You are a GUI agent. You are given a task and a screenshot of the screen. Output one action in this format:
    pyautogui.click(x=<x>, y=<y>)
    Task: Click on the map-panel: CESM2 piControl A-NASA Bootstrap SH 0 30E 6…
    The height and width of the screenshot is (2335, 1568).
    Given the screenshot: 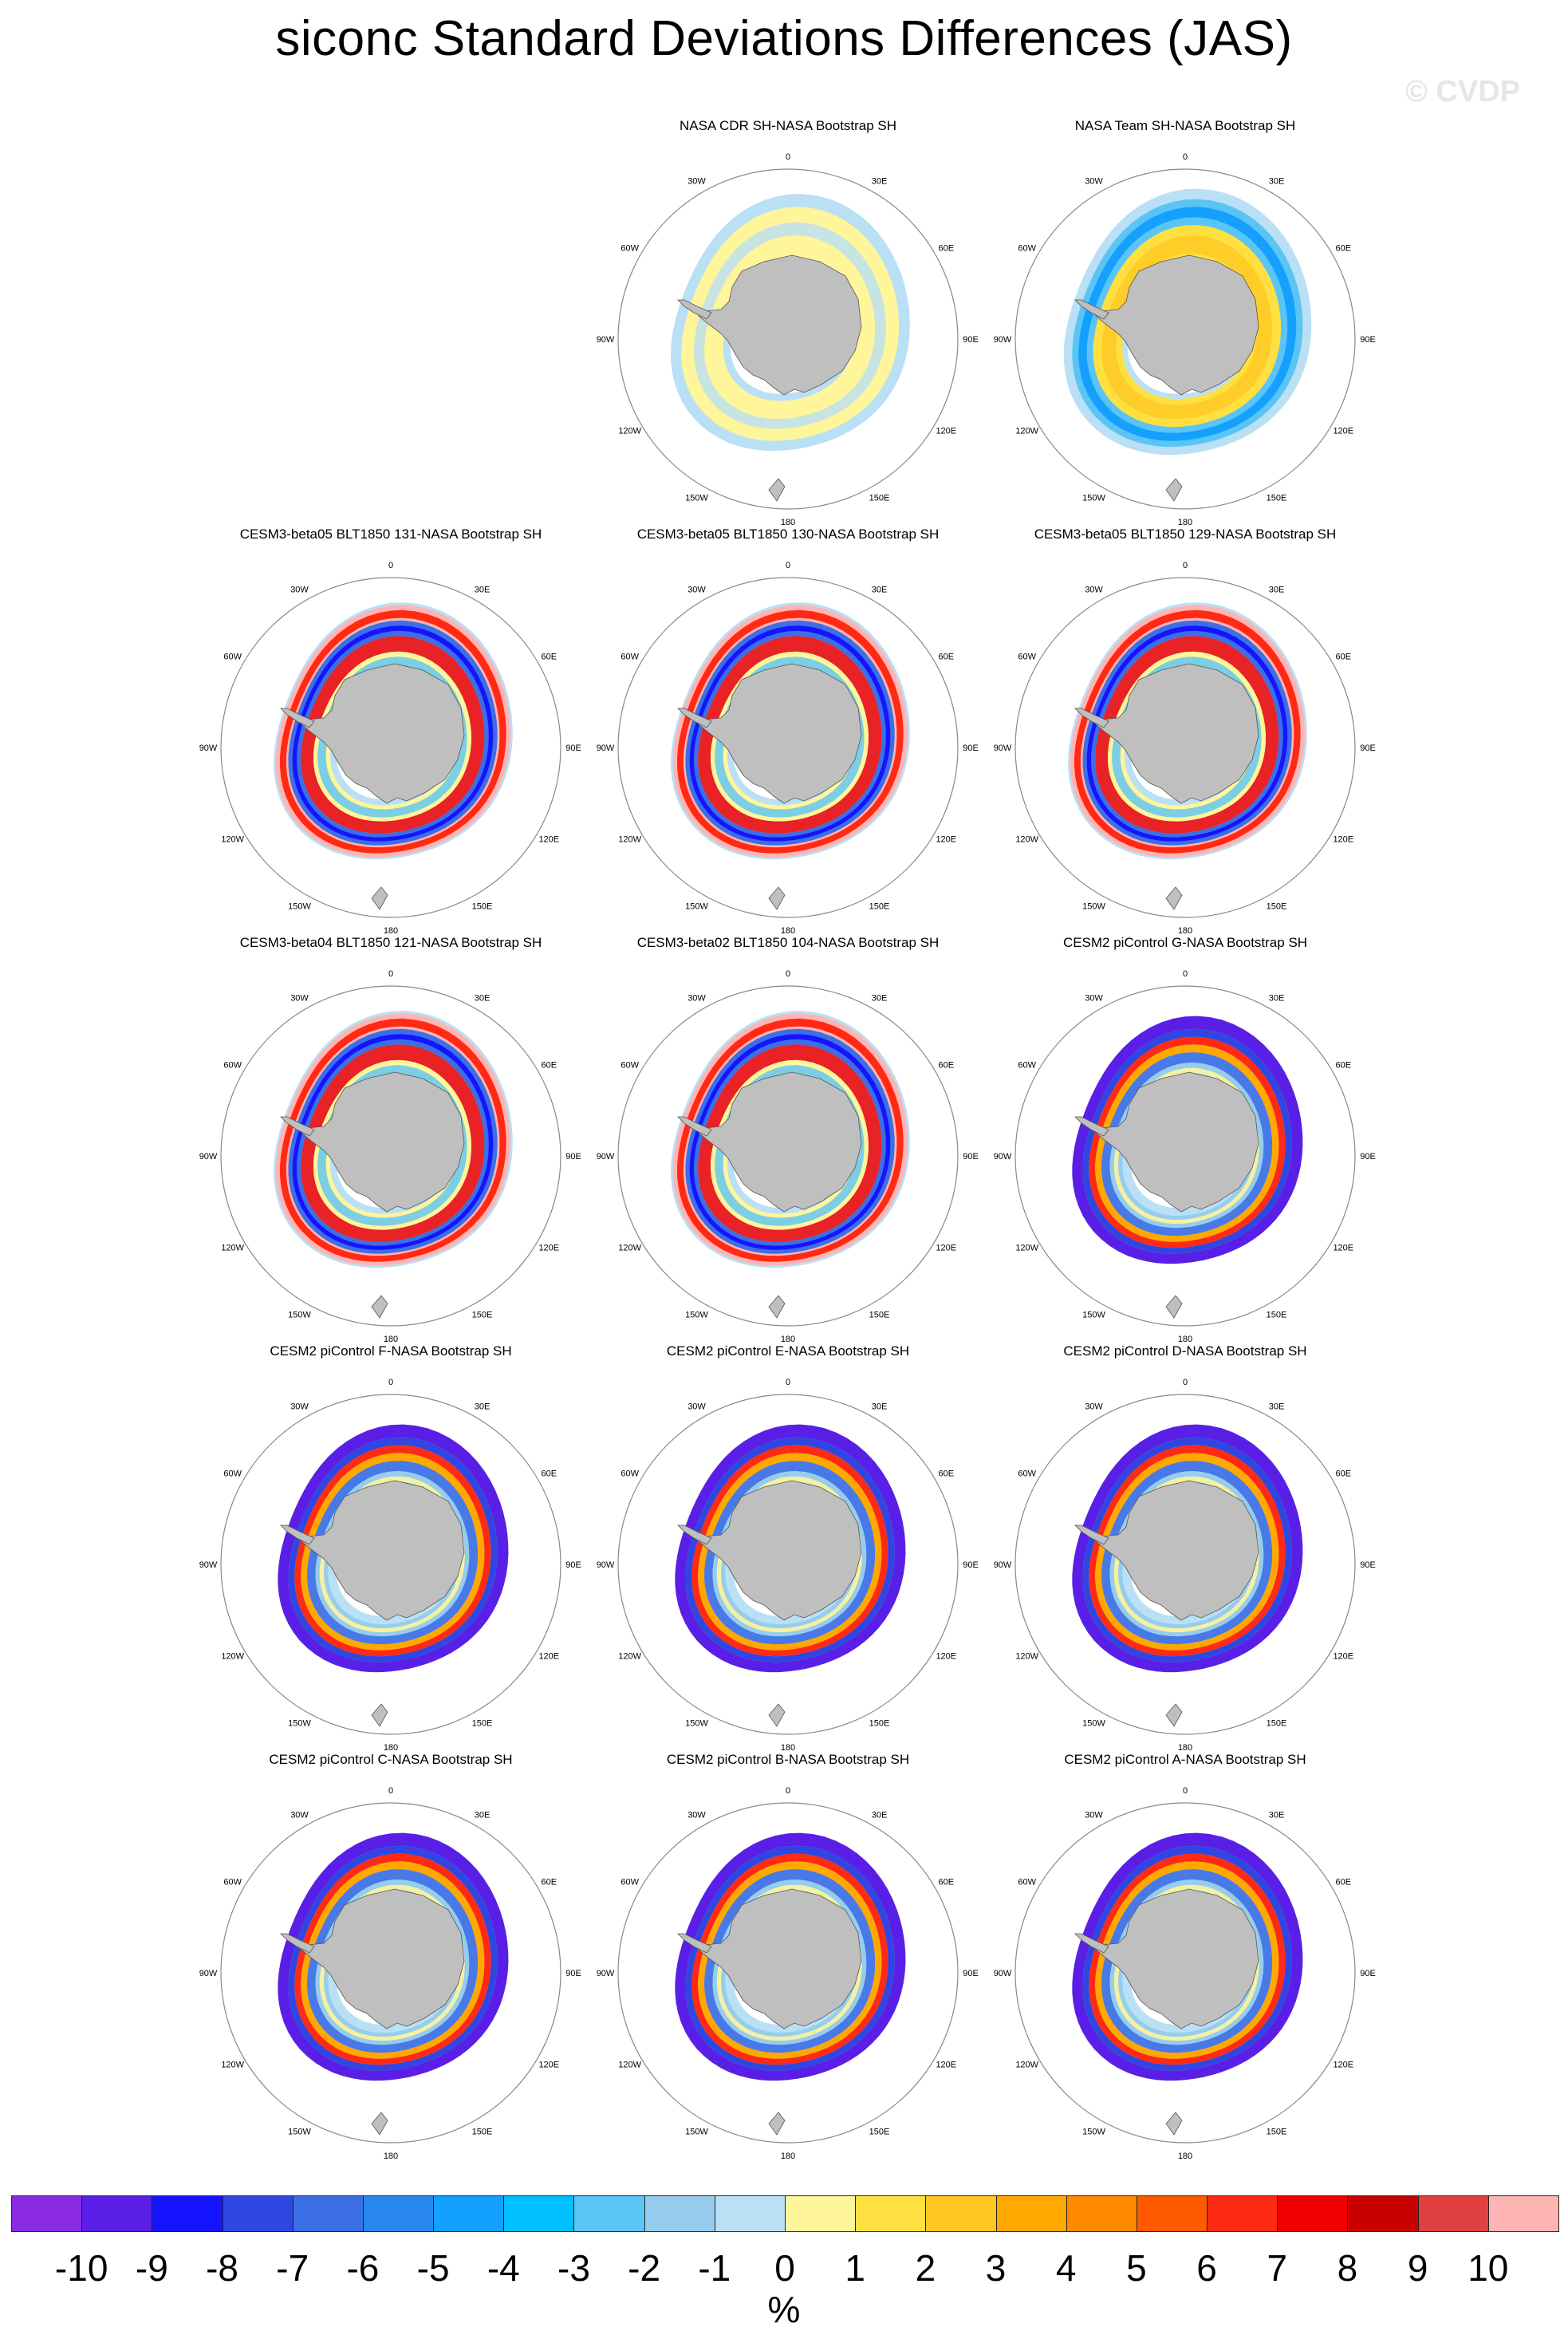 What is the action you would take?
    pyautogui.click(x=1185, y=1955)
    